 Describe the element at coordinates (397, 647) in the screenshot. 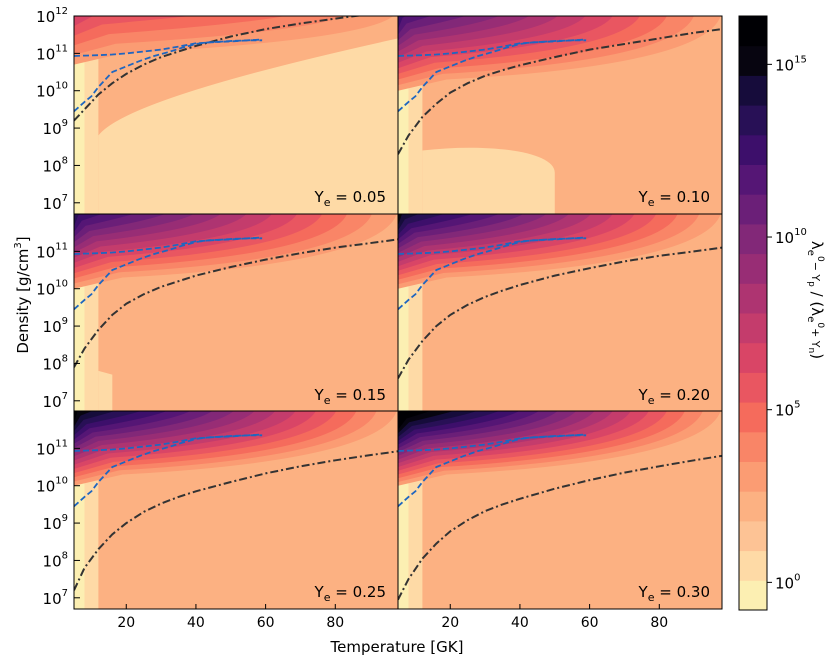

I see `x-axis-label: Temperature [GK]` at that location.